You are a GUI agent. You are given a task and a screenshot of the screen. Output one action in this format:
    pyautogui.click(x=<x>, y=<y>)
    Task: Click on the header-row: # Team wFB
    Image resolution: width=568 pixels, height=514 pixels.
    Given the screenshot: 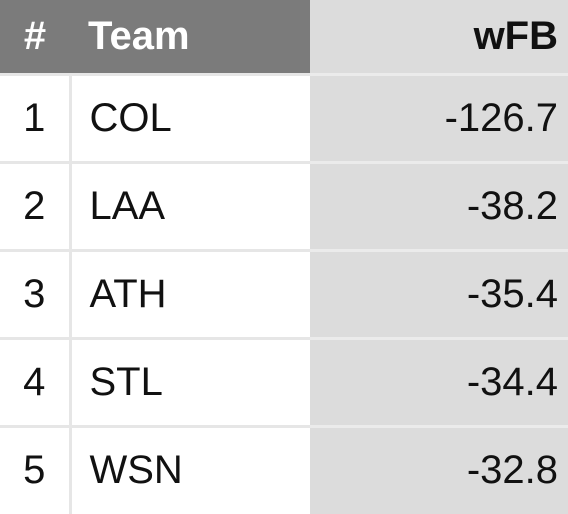 What is the action you would take?
    pyautogui.click(x=284, y=37)
    